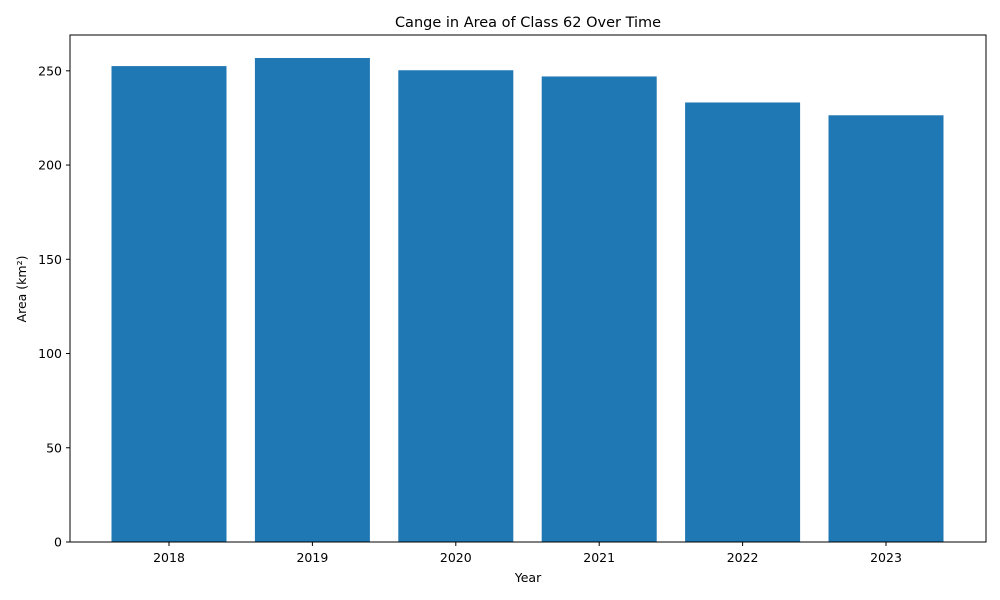  Describe the element at coordinates (743, 557) in the screenshot. I see `x-tick-label: 2022` at that location.